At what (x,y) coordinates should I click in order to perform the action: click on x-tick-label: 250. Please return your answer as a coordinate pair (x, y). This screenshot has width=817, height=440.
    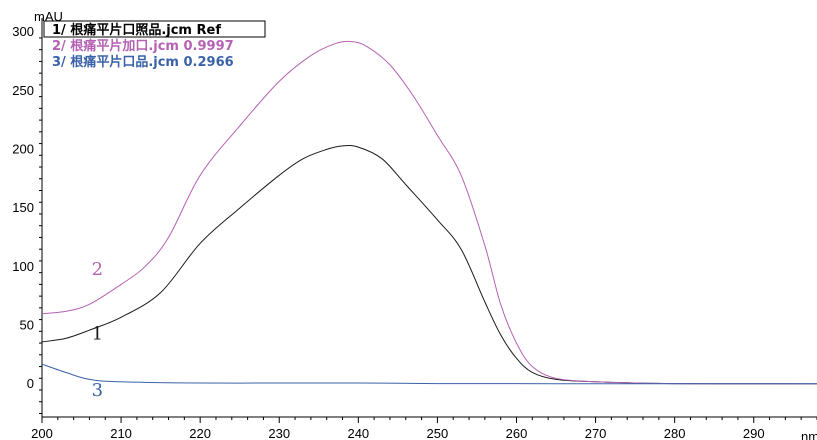
    Looking at the image, I should click on (438, 433).